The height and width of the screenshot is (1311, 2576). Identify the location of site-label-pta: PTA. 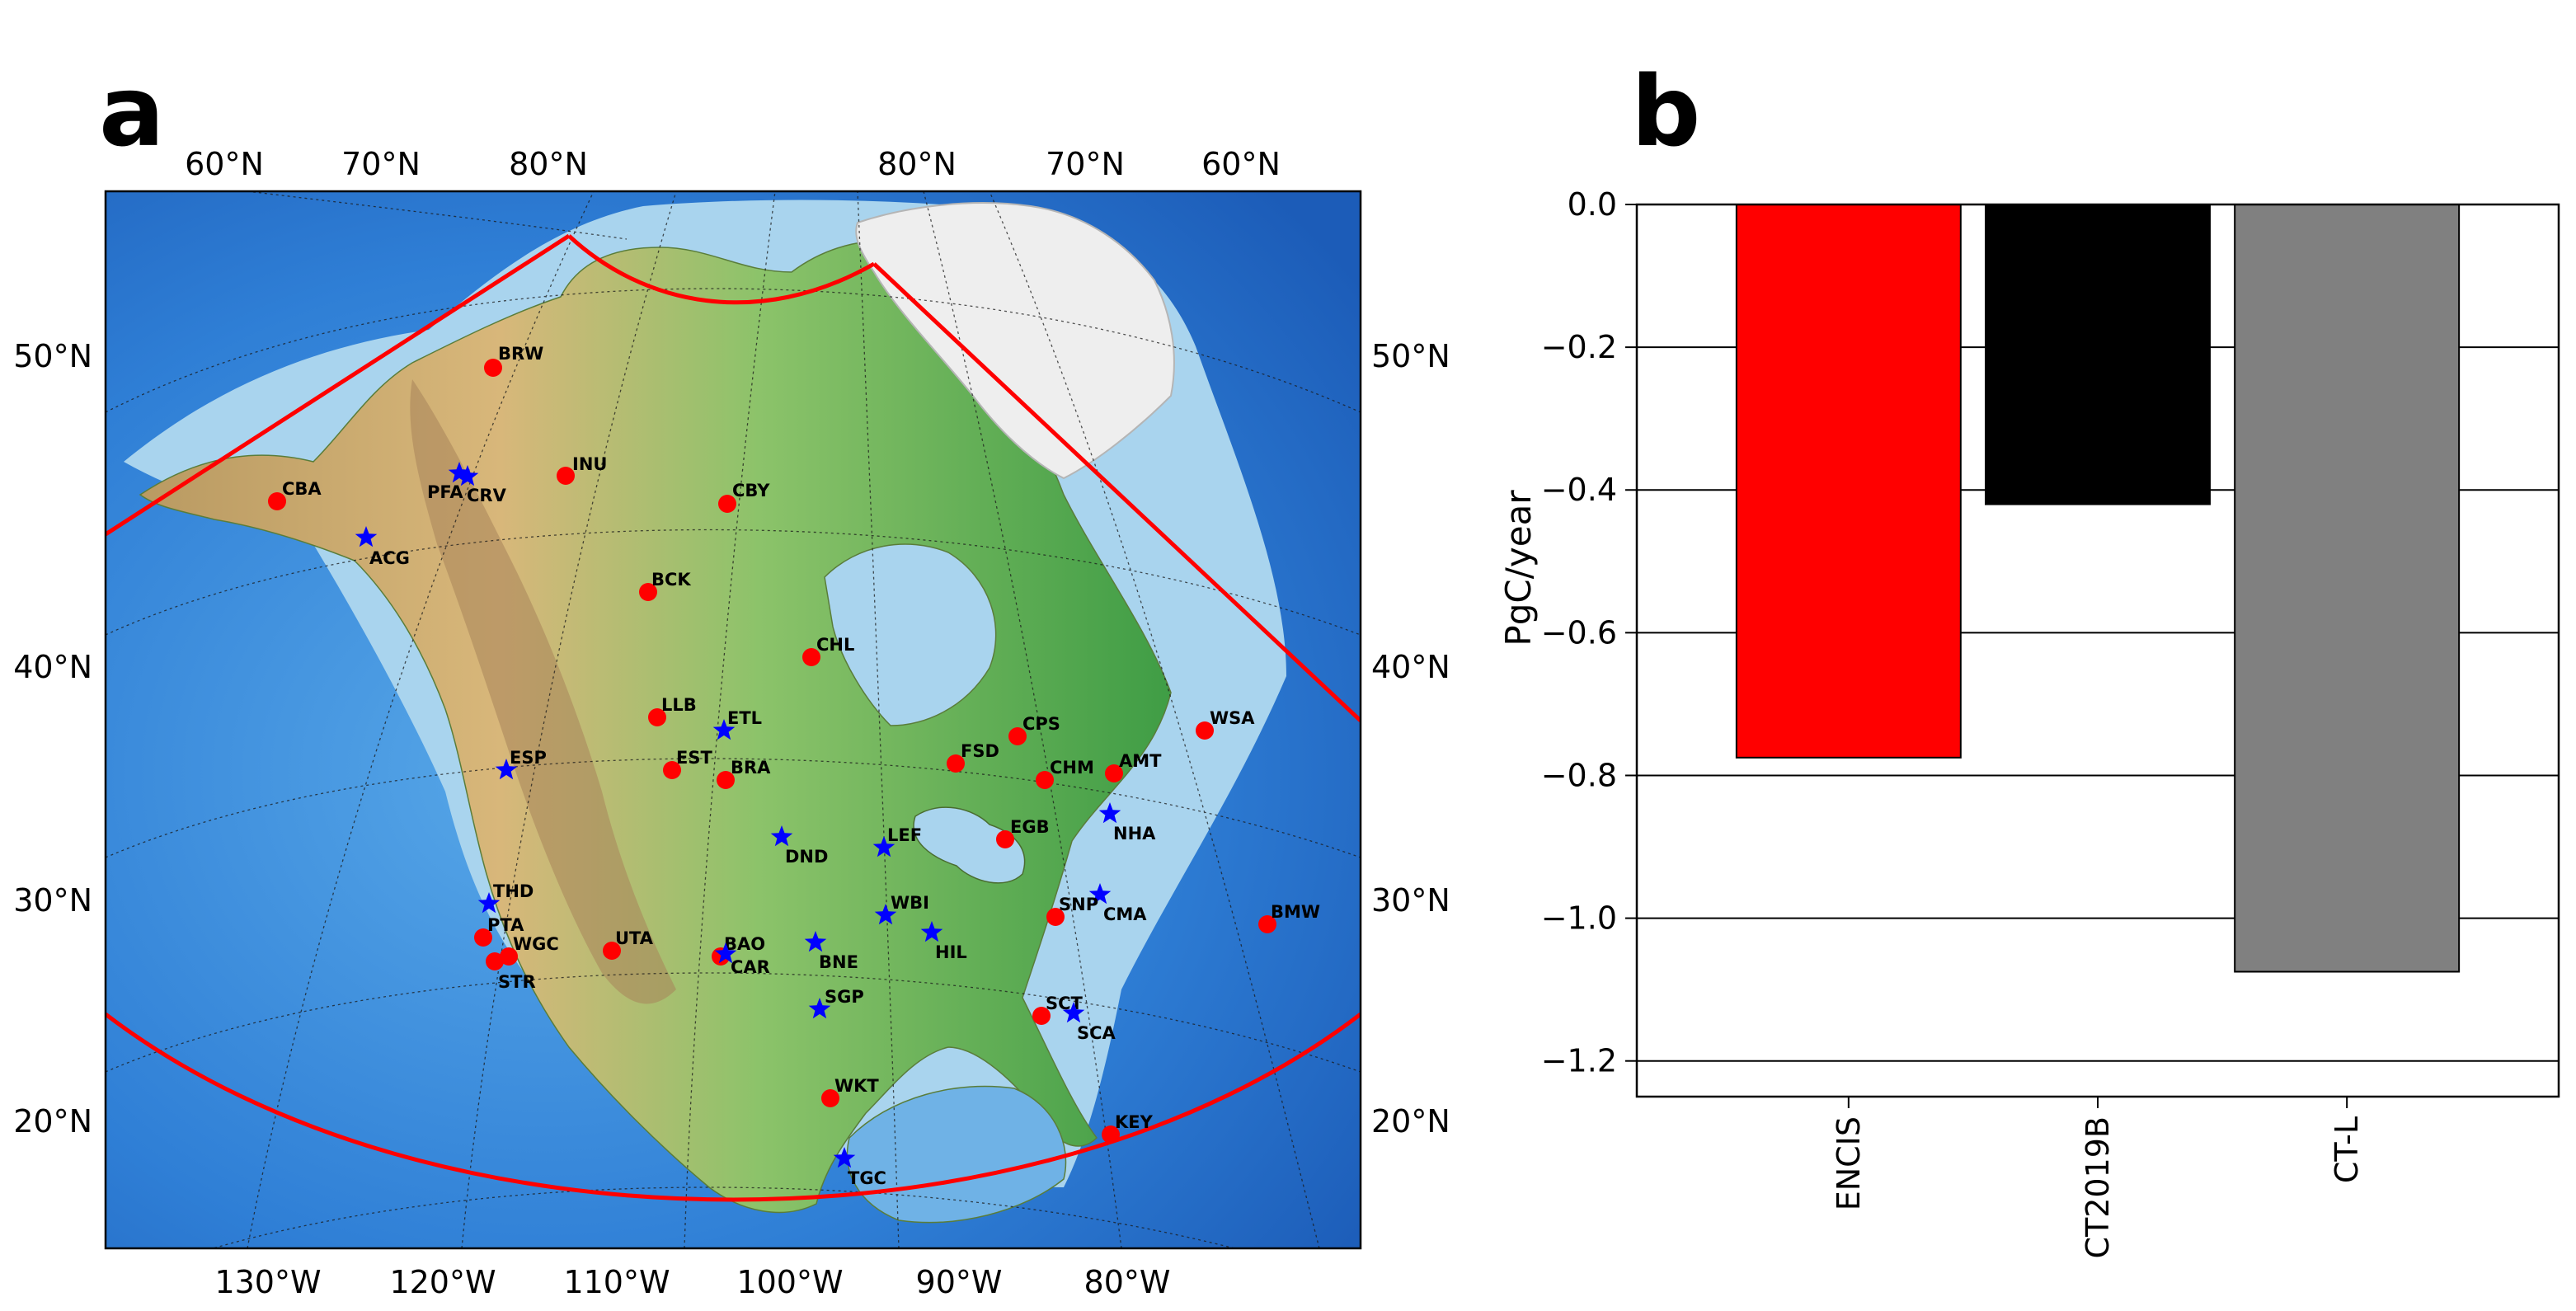
(505, 925).